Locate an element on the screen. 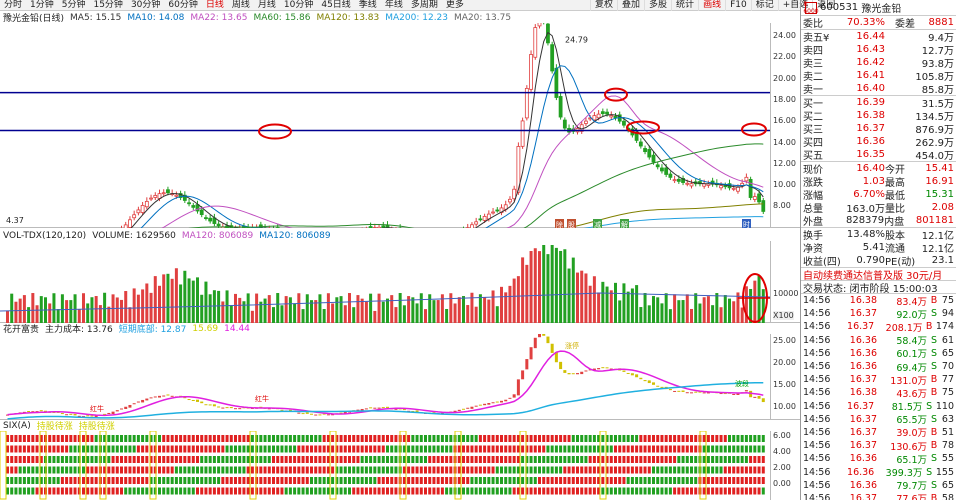 This screenshot has height=500, width=956. timeframe-3: 15分钟 is located at coordinates (108, 5).